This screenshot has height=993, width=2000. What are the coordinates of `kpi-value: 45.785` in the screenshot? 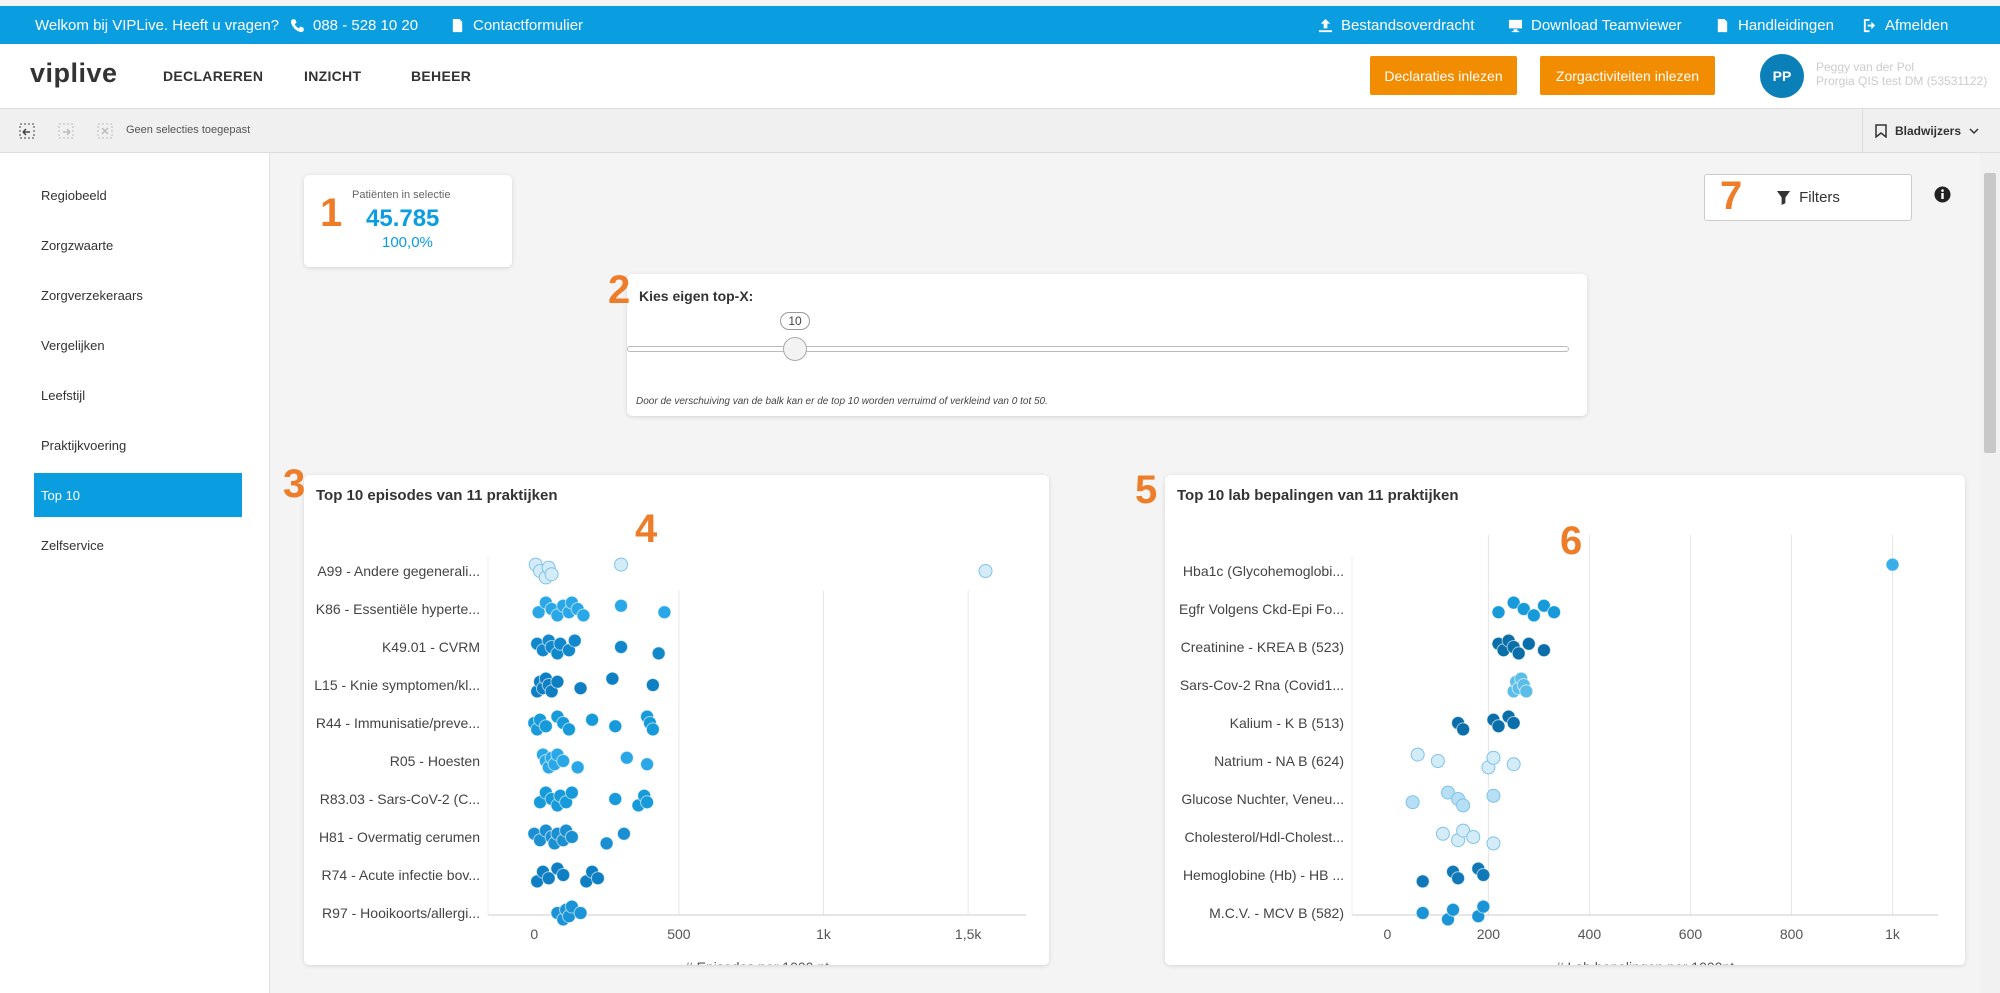 It's located at (403, 218).